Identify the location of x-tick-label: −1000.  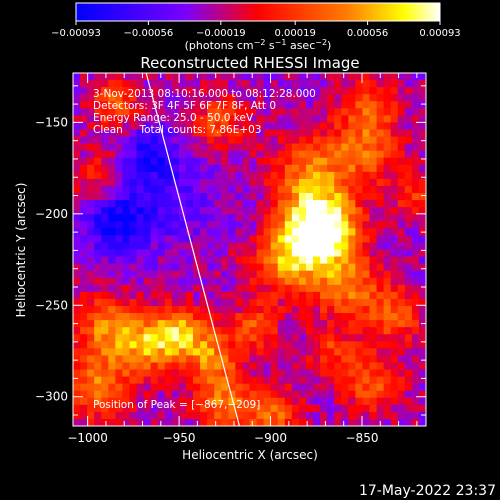
(87, 438).